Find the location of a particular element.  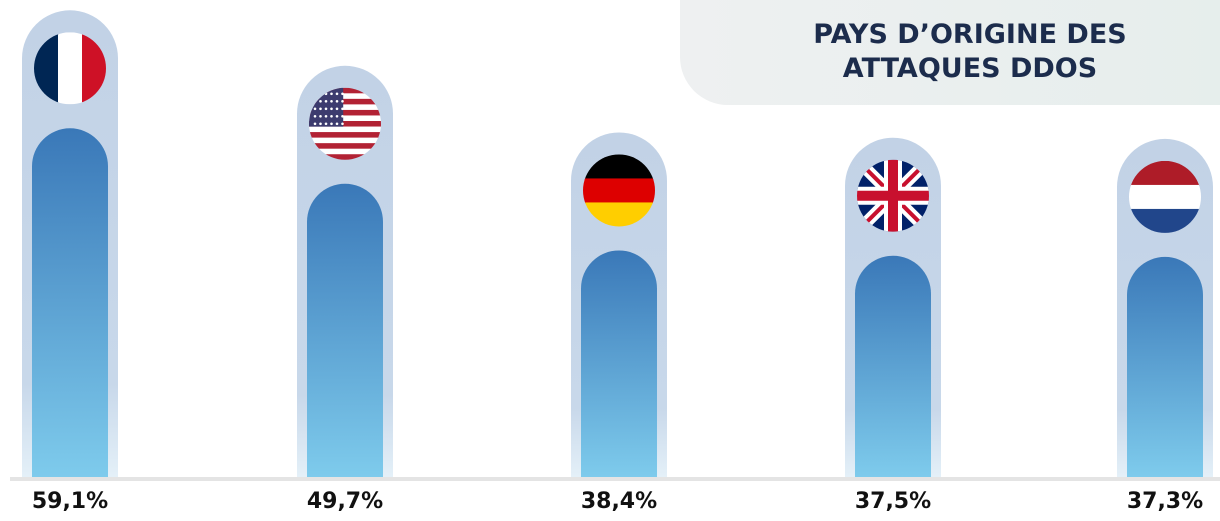

title-box is located at coordinates (950, 52).